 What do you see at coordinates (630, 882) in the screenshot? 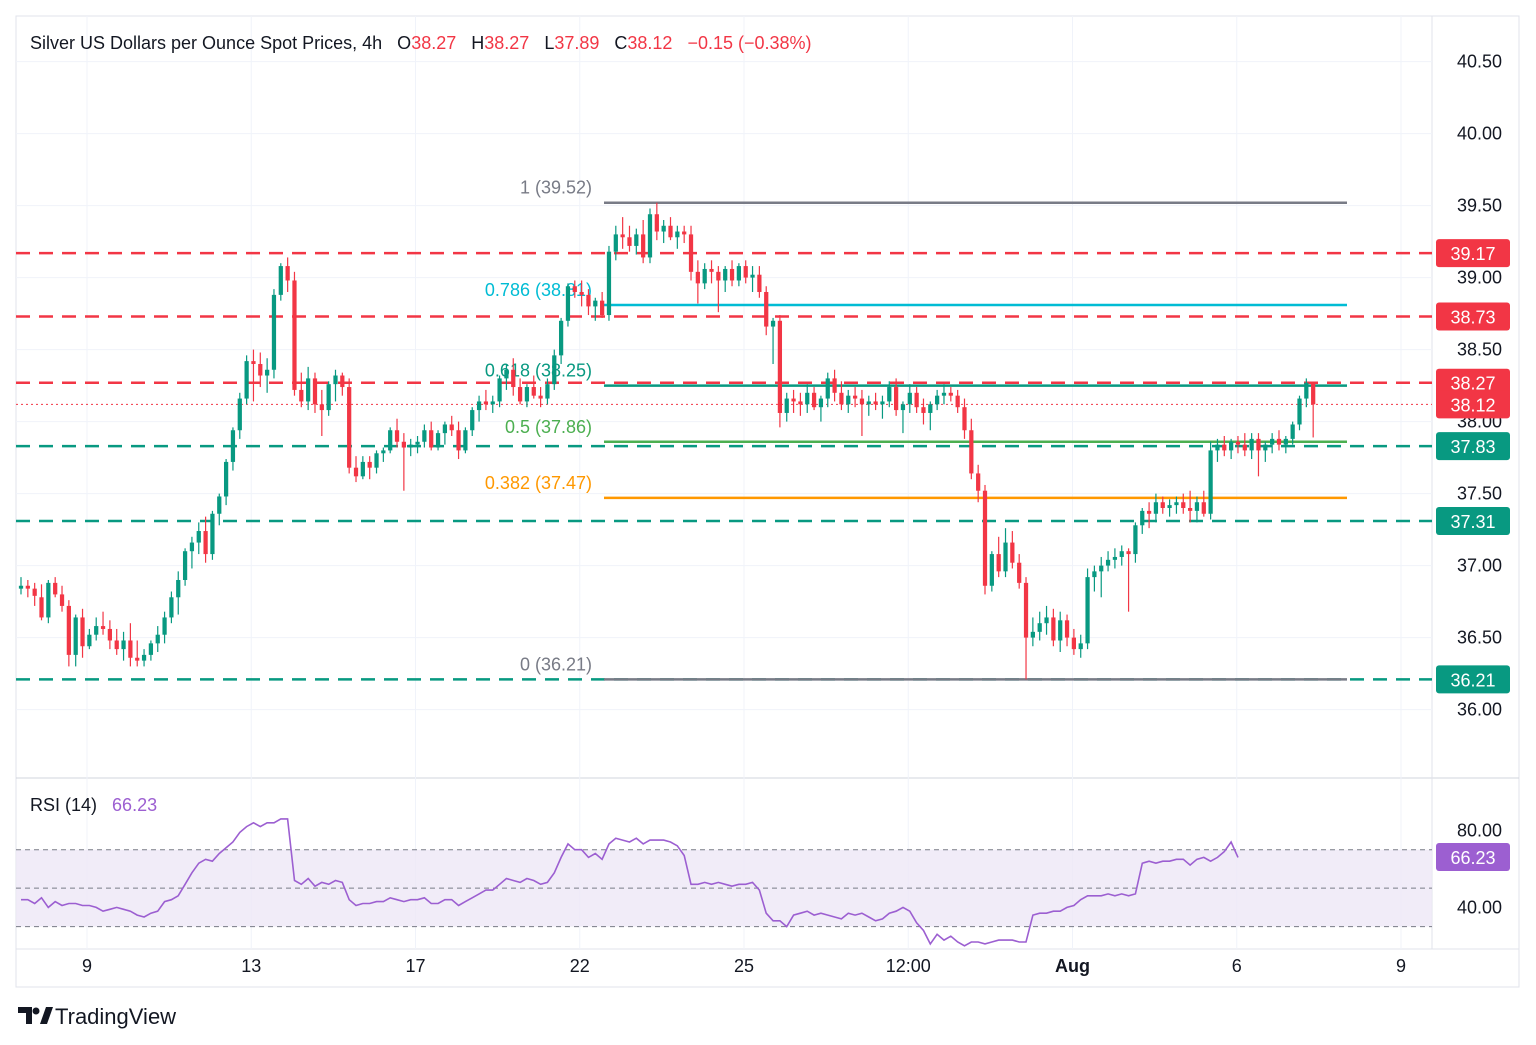
I see `rsi-line` at bounding box center [630, 882].